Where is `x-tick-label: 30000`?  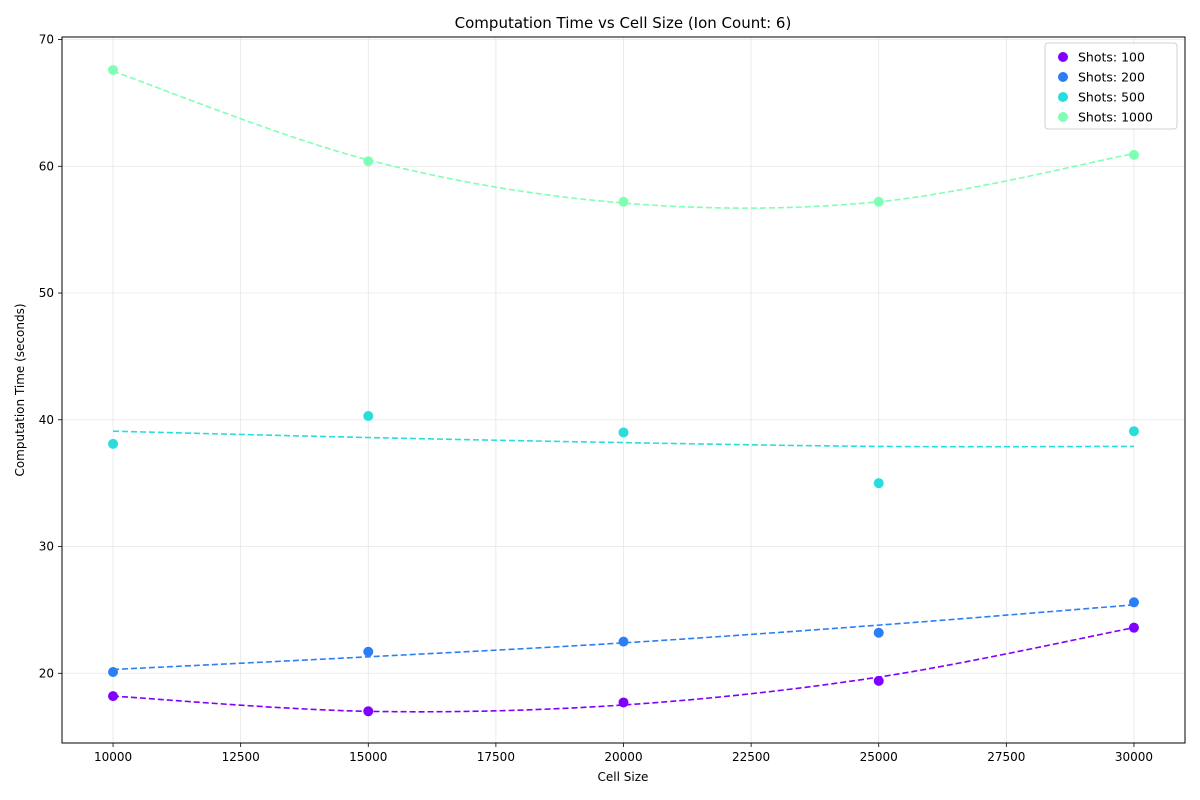
x-tick-label: 30000 is located at coordinates (1134, 757).